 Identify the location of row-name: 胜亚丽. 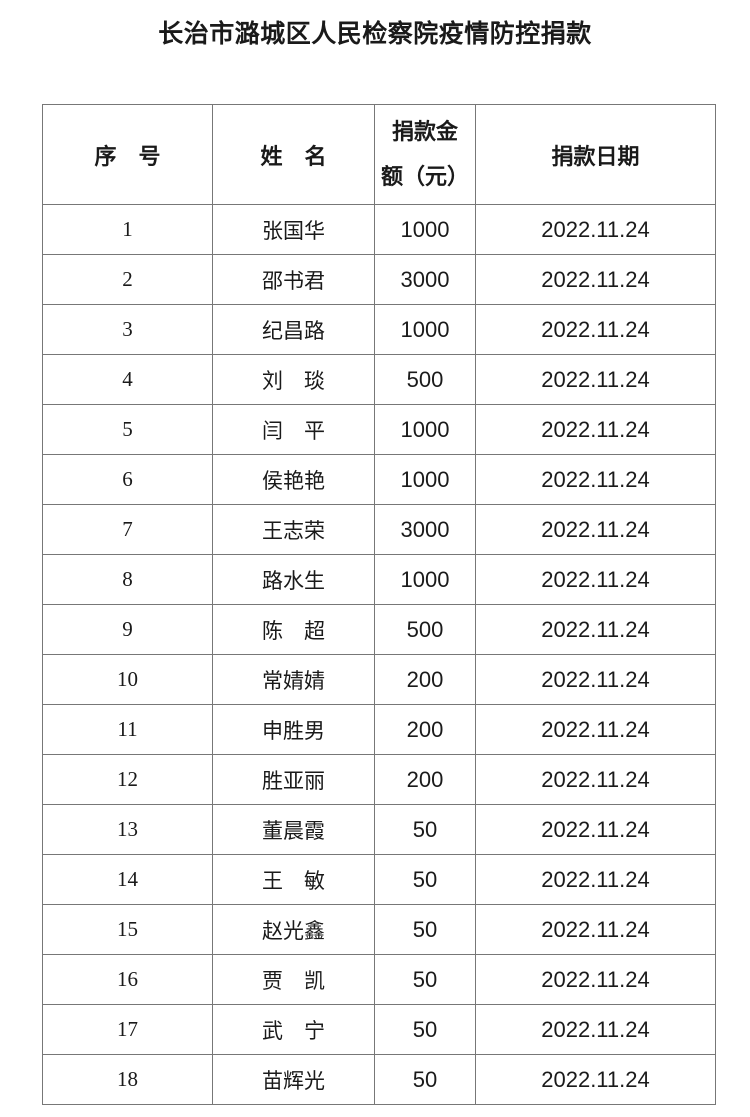
(293, 779).